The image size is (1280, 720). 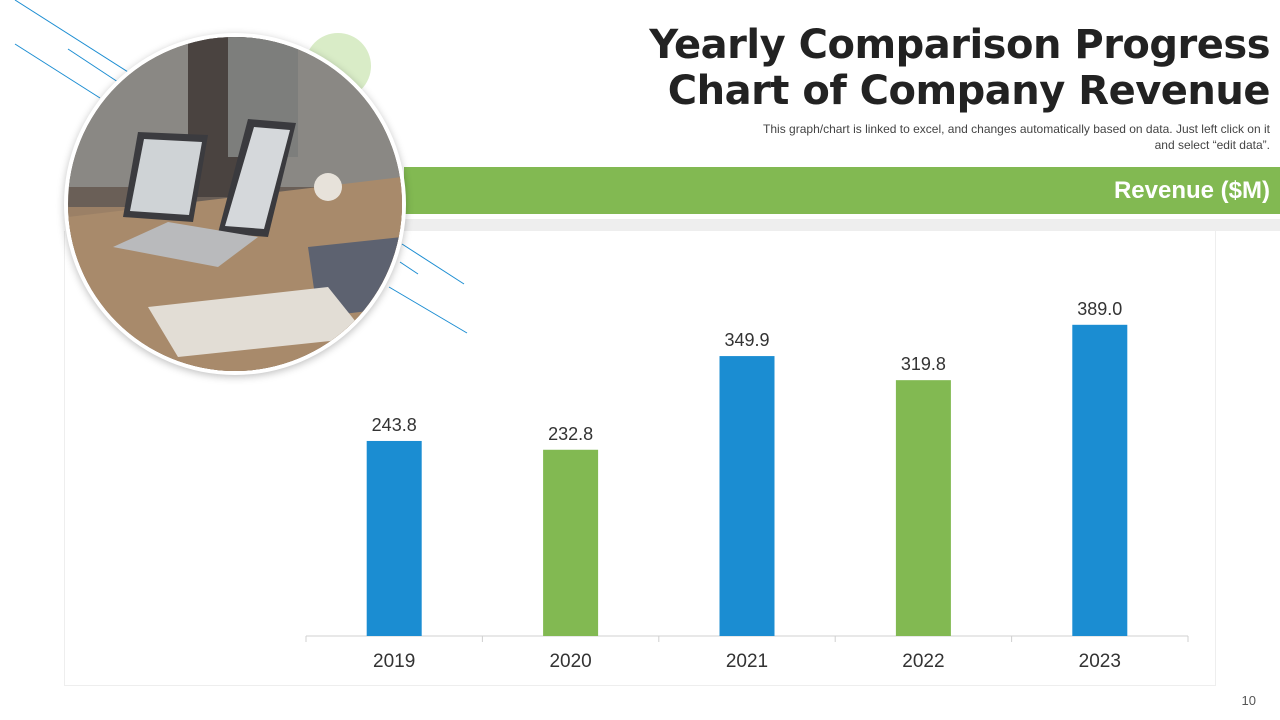 I want to click on page-number: 10, so click(x=1248, y=700).